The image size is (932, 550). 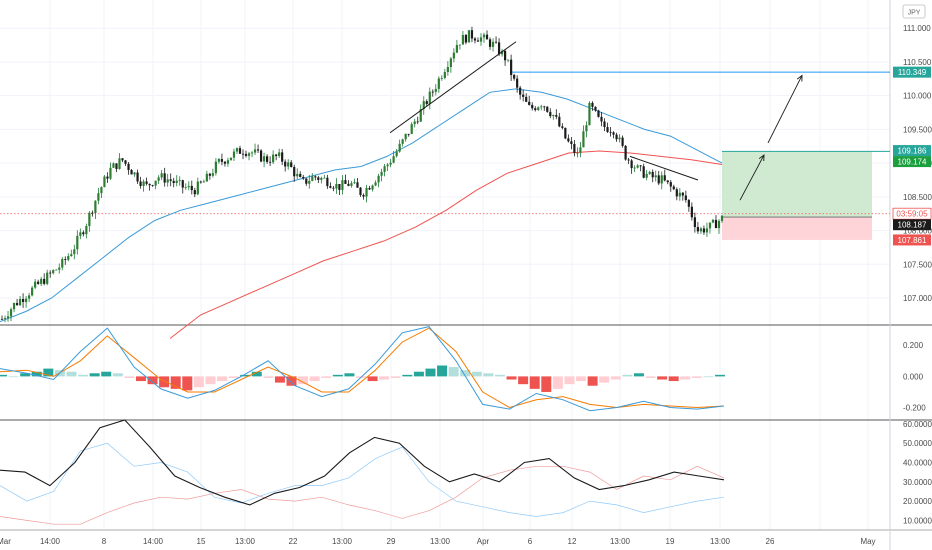 I want to click on drawing-tools, so click(x=596, y=121).